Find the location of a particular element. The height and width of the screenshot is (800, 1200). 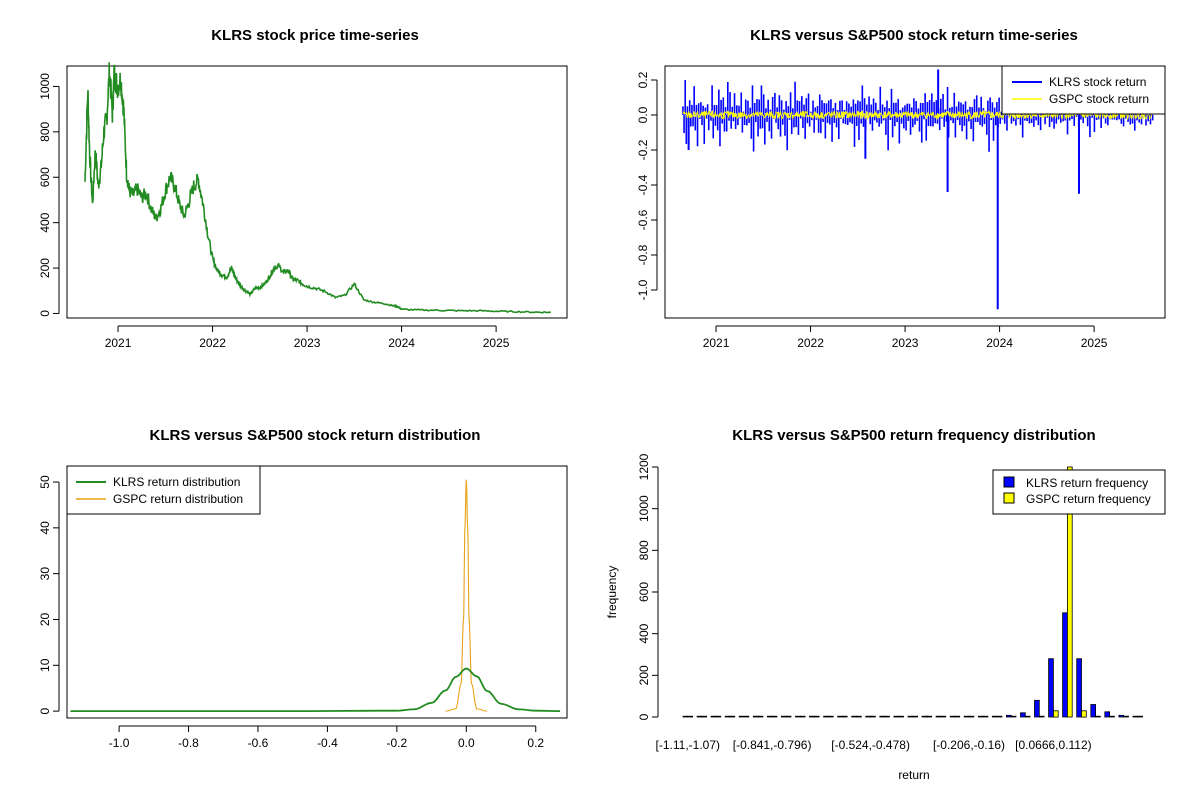

legend-gspc-frequency-label: GSPC return frequency is located at coordinates (1088, 499).